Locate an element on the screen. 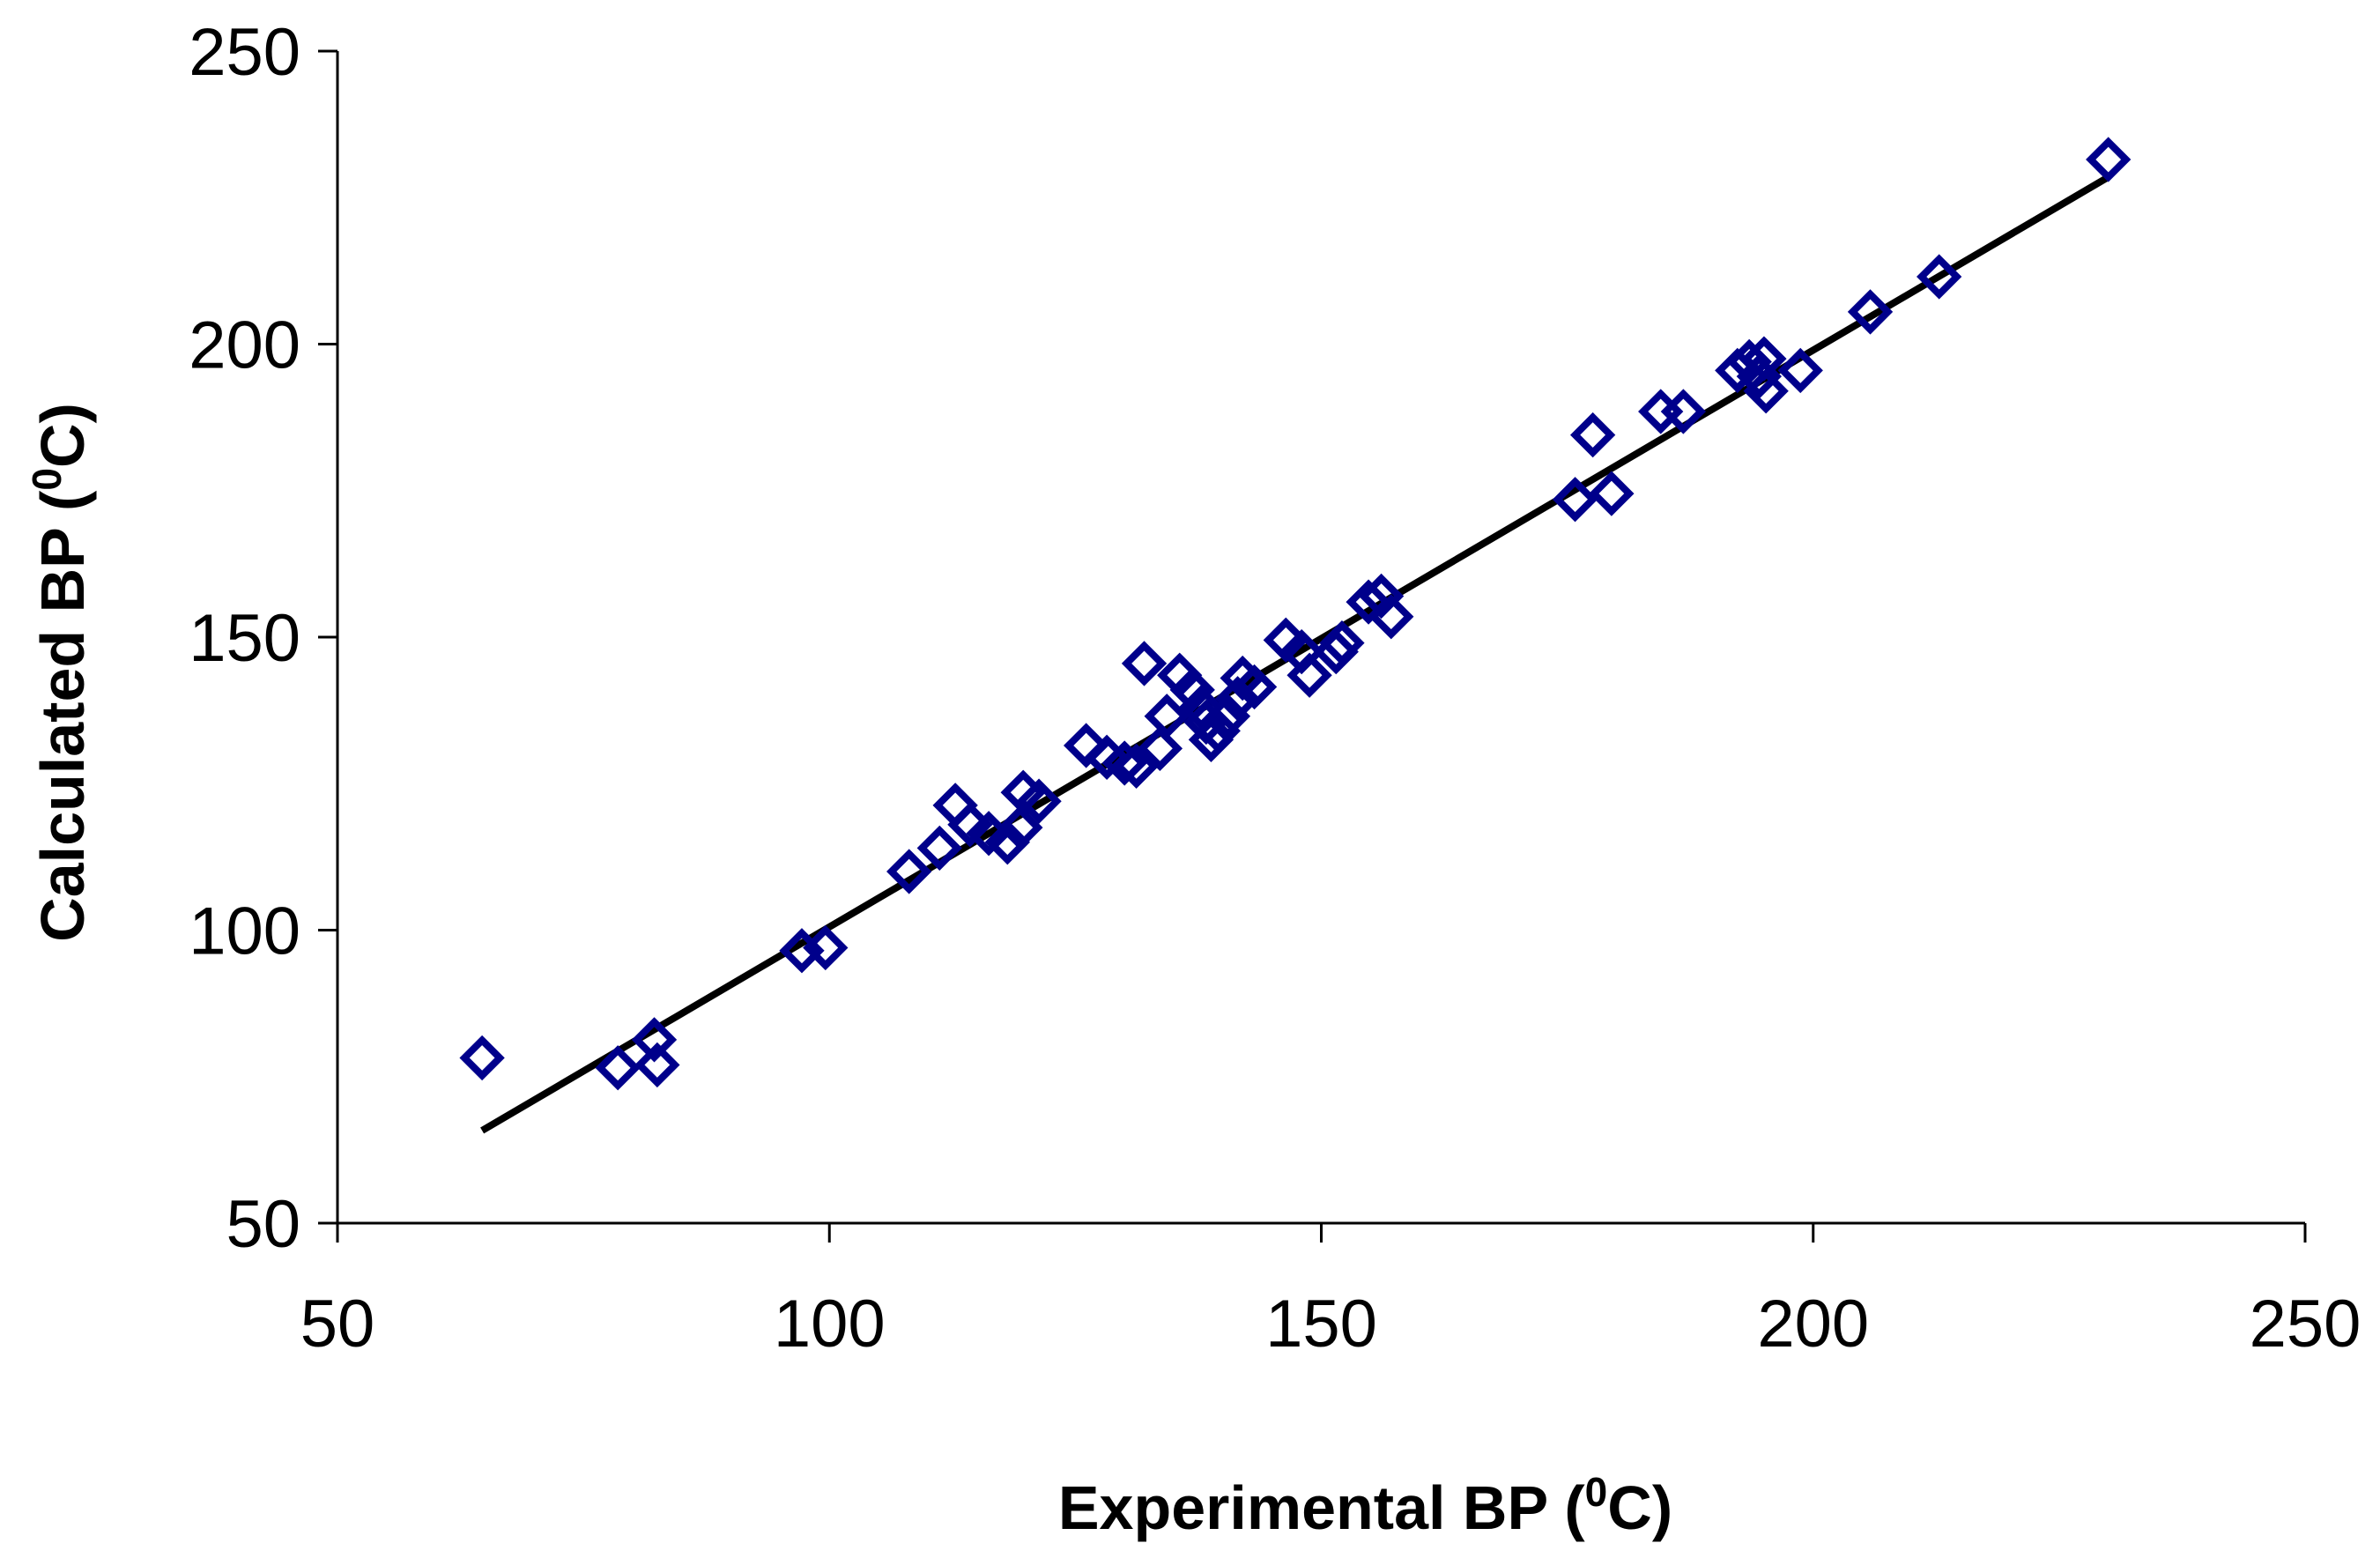 The width and height of the screenshot is (2380, 1558). y-tick-label: 200 is located at coordinates (244, 345).